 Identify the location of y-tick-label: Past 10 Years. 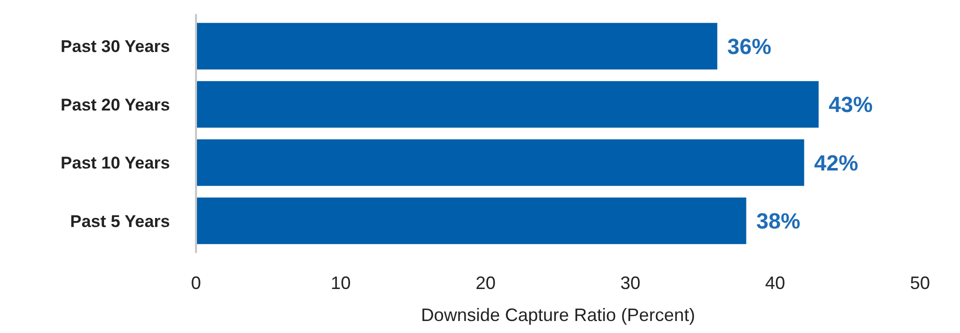
(115, 163).